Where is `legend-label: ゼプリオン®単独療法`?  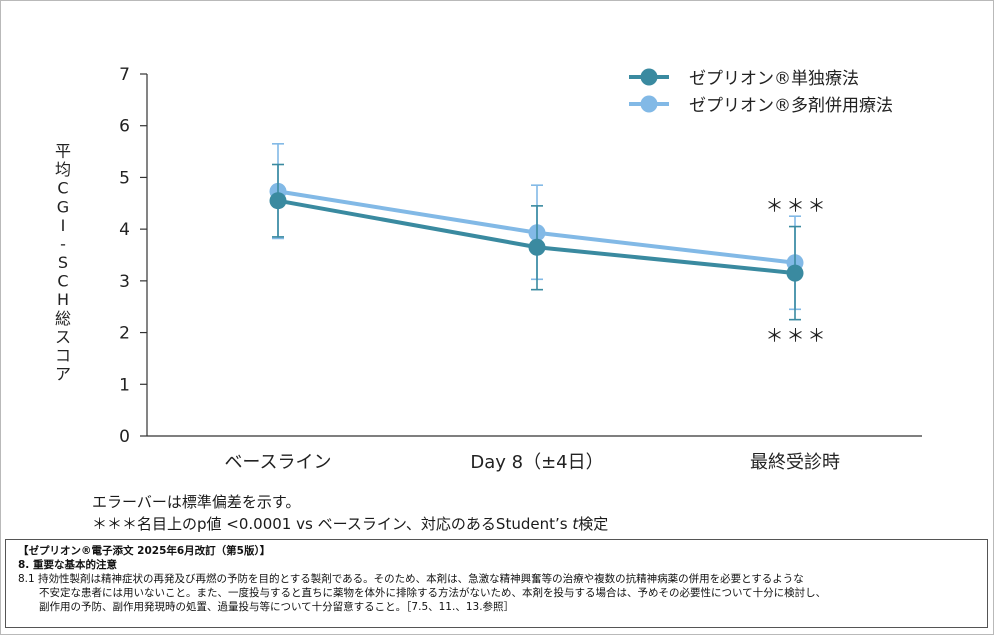
legend-label: ゼプリオン®単独療法 is located at coordinates (774, 79).